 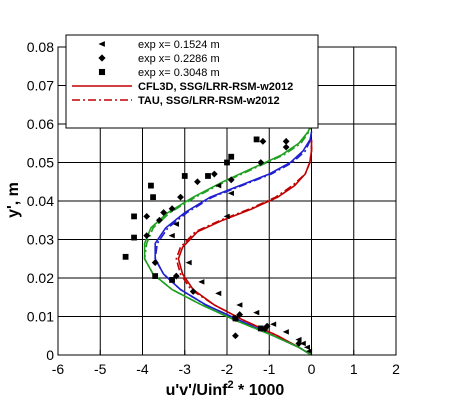 I want to click on legend-label: TAU, SSG/LRR-RSM-w2012, so click(x=209, y=101).